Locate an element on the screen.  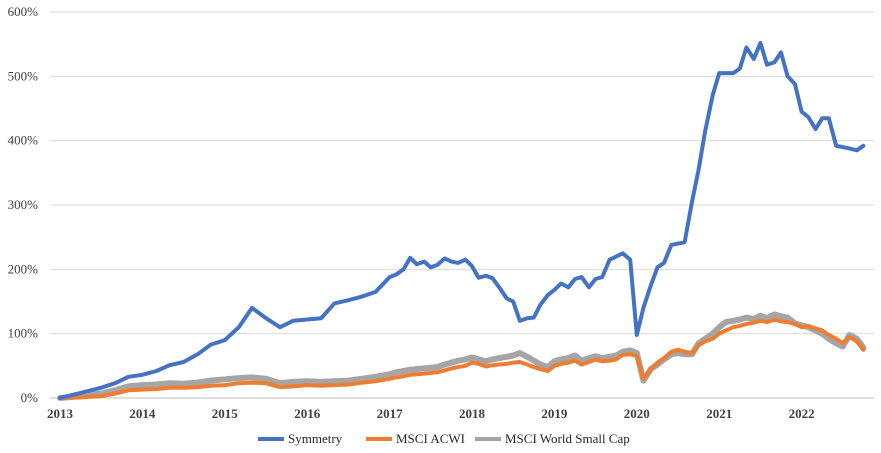
y-axis-ticks: 0% 100% 200% 300% 400% 500% 600% is located at coordinates (23, 204).